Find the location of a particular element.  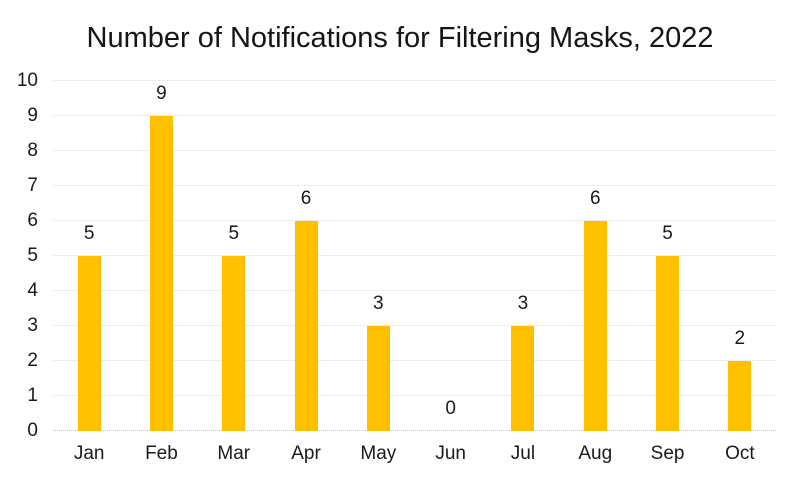

gridline-y5 is located at coordinates (414, 255).